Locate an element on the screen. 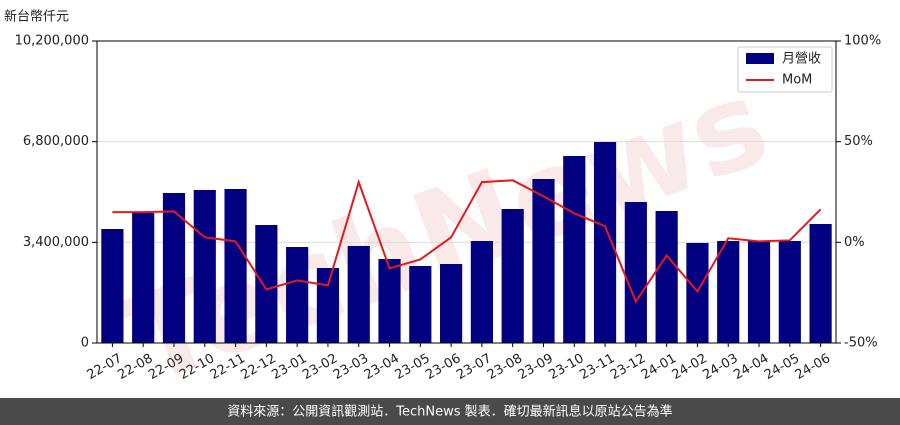 The image size is (900, 425). legend-label: 月營收 is located at coordinates (801, 59).